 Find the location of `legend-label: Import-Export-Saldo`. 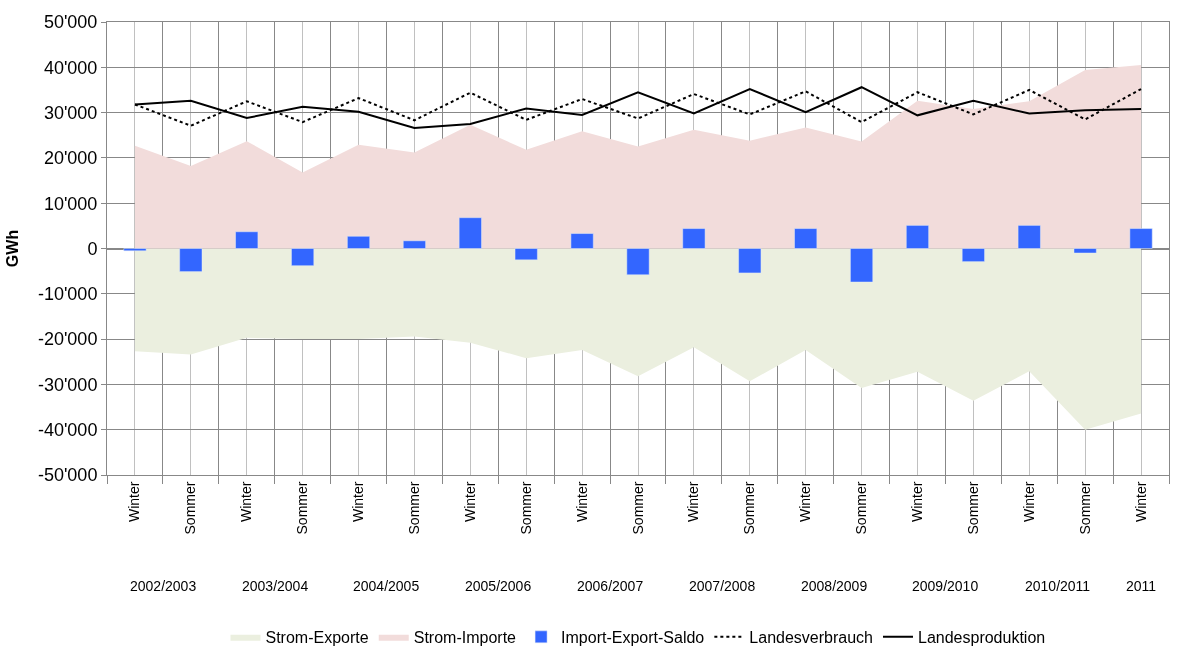

legend-label: Import-Export-Saldo is located at coordinates (633, 638).